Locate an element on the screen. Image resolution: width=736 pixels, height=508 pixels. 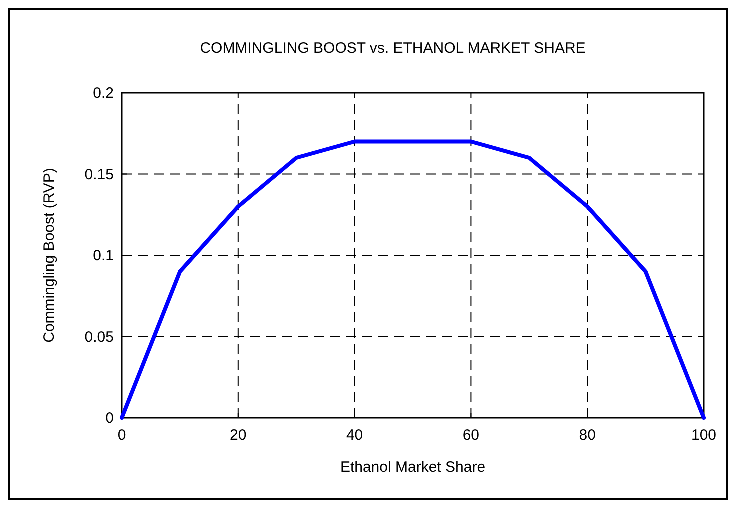
x-tick-label: 20 is located at coordinates (238, 435).